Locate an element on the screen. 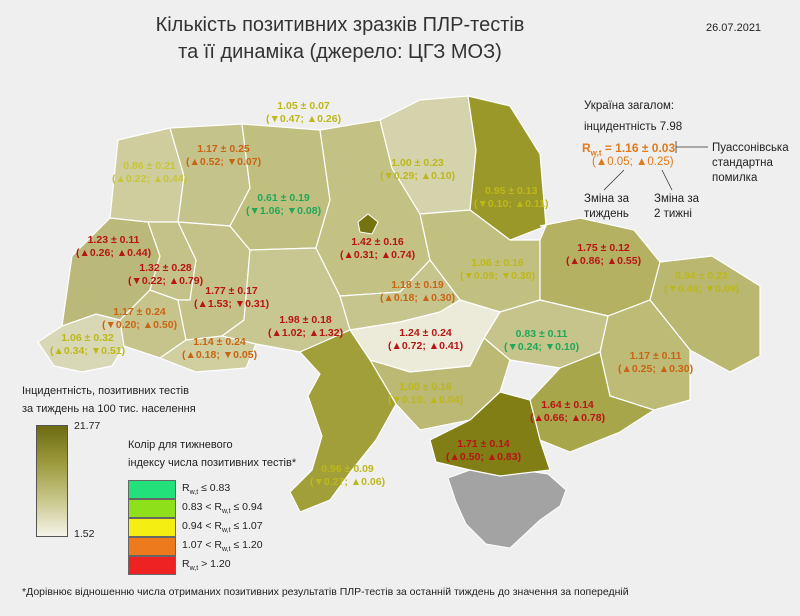  legend-row-4: 1.07 < Rw,t ≤ 1.20 is located at coordinates (248, 546).